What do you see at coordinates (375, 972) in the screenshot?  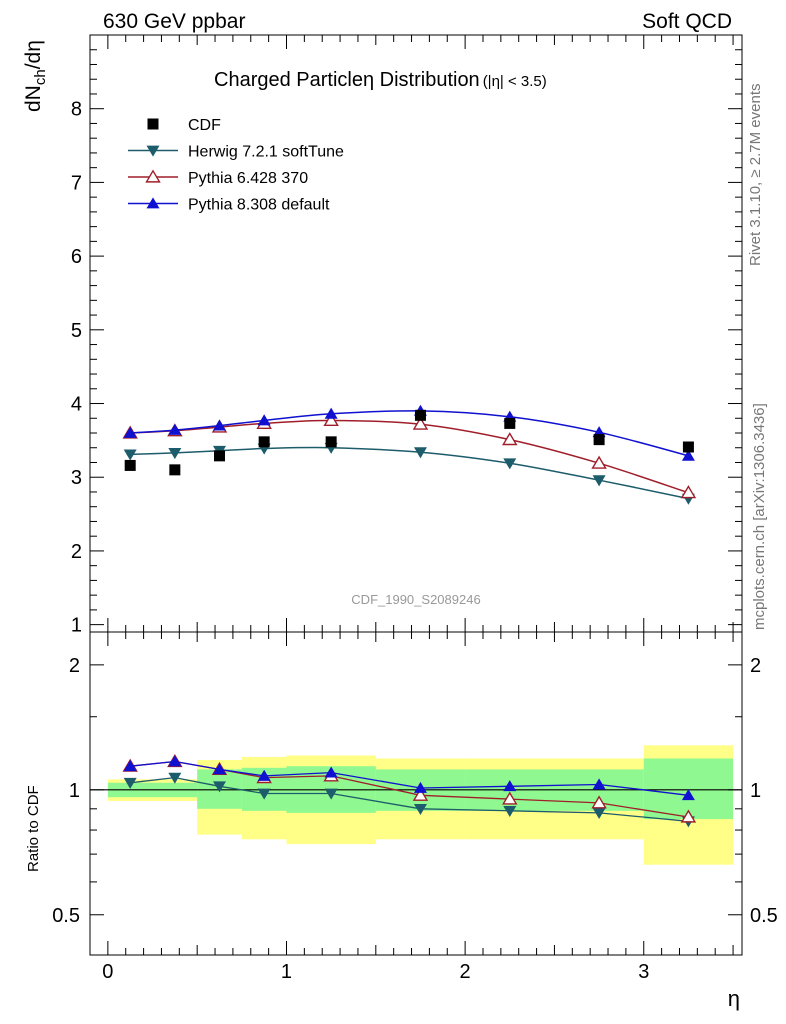 I see `x-tick-labels: 0 1 2 3` at bounding box center [375, 972].